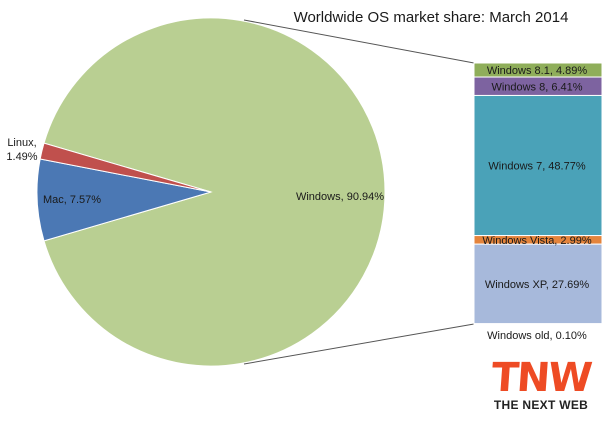  Describe the element at coordinates (340, 197) in the screenshot. I see `pie-label-windows: Windows, 90.94%` at that location.